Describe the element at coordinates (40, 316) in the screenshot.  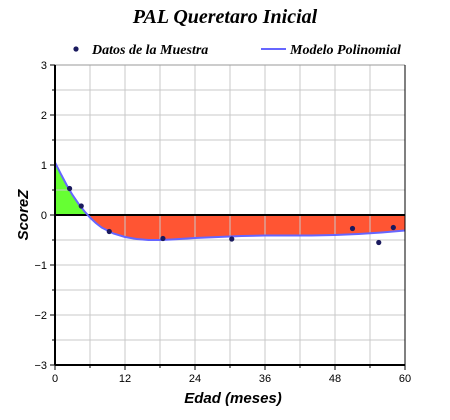
I see `y-tick-label: −2` at that location.